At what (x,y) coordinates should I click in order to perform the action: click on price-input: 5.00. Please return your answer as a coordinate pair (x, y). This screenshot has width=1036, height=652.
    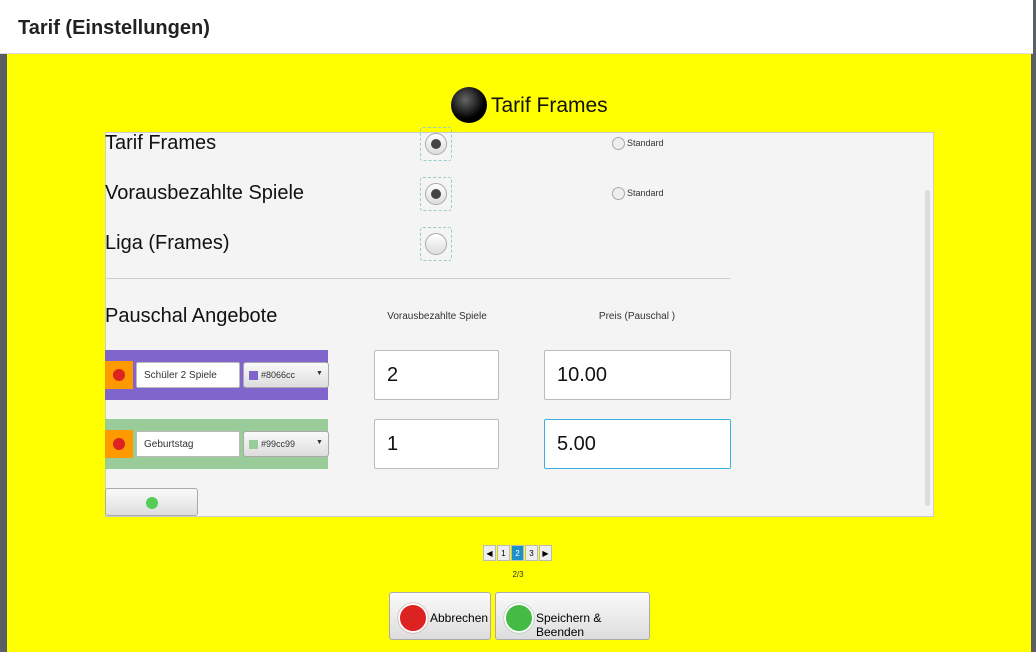
    Looking at the image, I should click on (637, 444).